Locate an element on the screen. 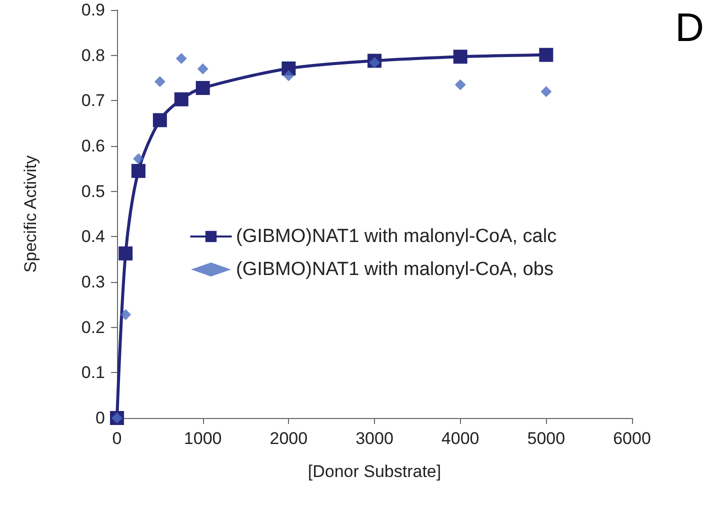  y-tick-label: 0.7 is located at coordinates (93, 100).